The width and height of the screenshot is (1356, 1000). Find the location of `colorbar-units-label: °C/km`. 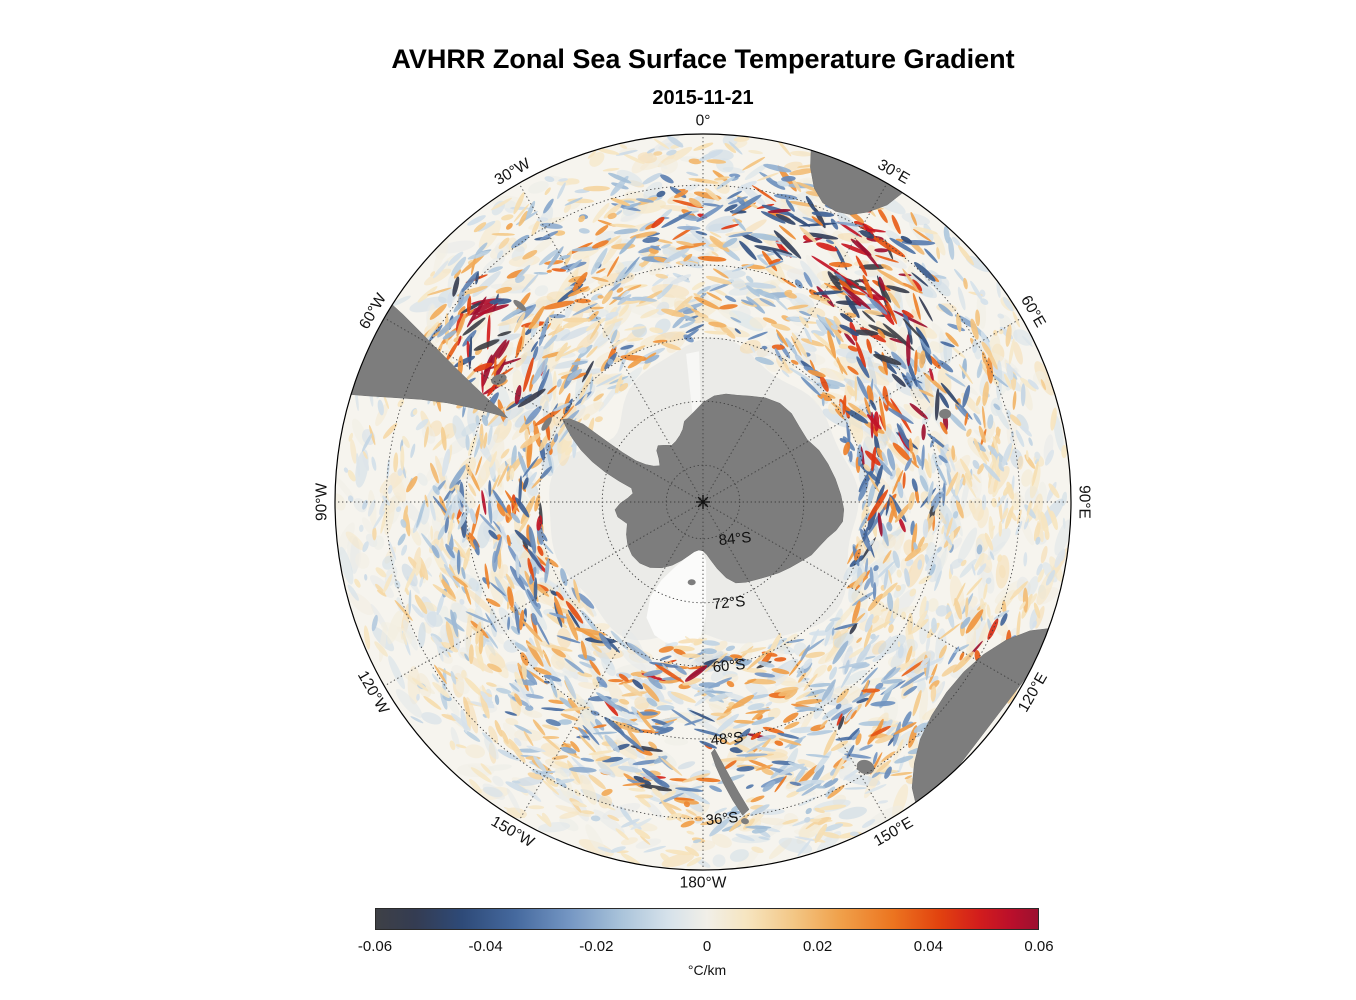

colorbar-units-label: °C/km is located at coordinates (707, 970).